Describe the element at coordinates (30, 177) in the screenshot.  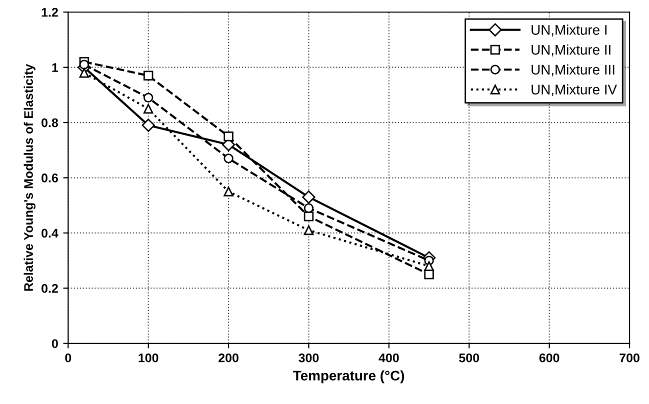
I see `y-axis-title: Relative Young's Modulus of Elasticity` at that location.